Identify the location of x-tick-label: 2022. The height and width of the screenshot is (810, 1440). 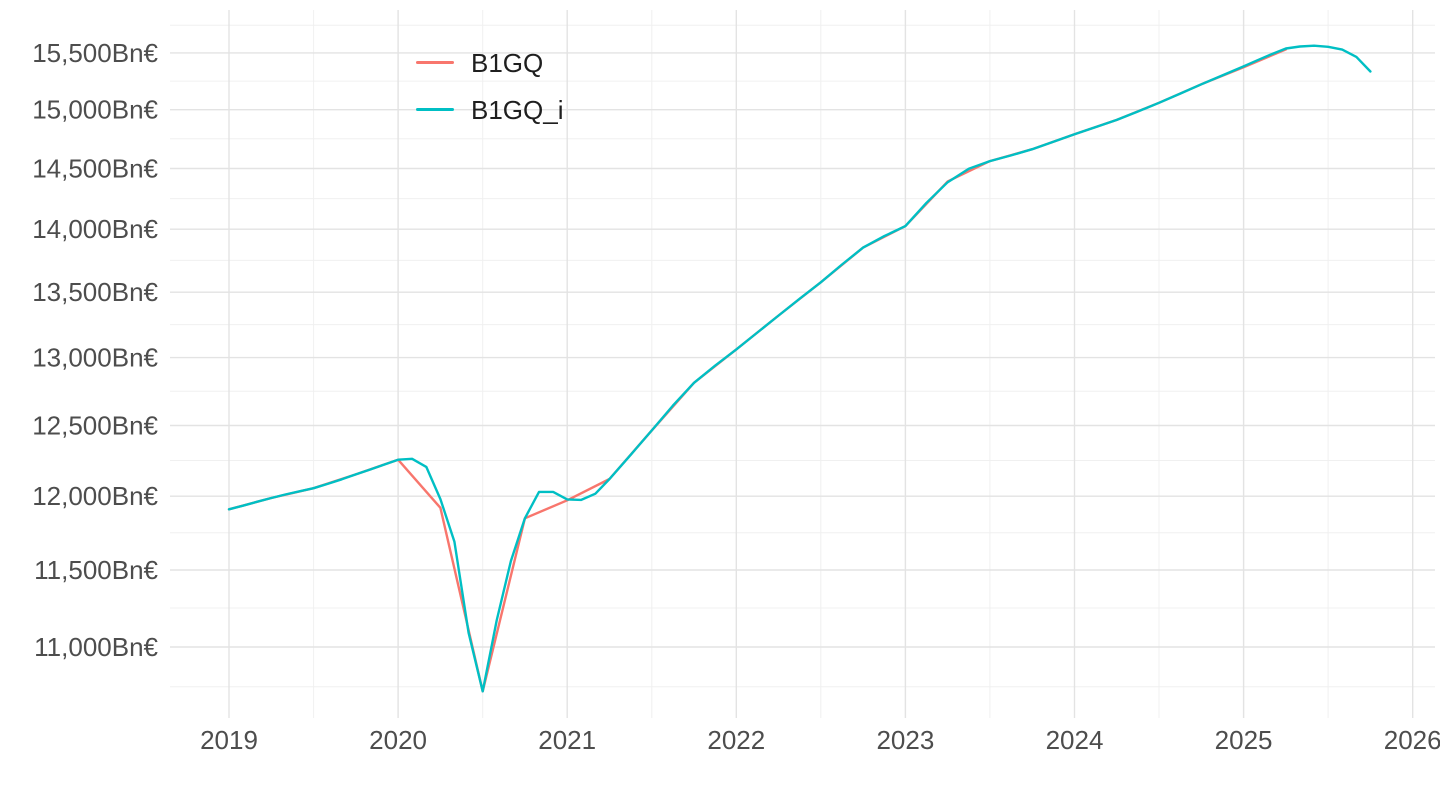
(736, 740).